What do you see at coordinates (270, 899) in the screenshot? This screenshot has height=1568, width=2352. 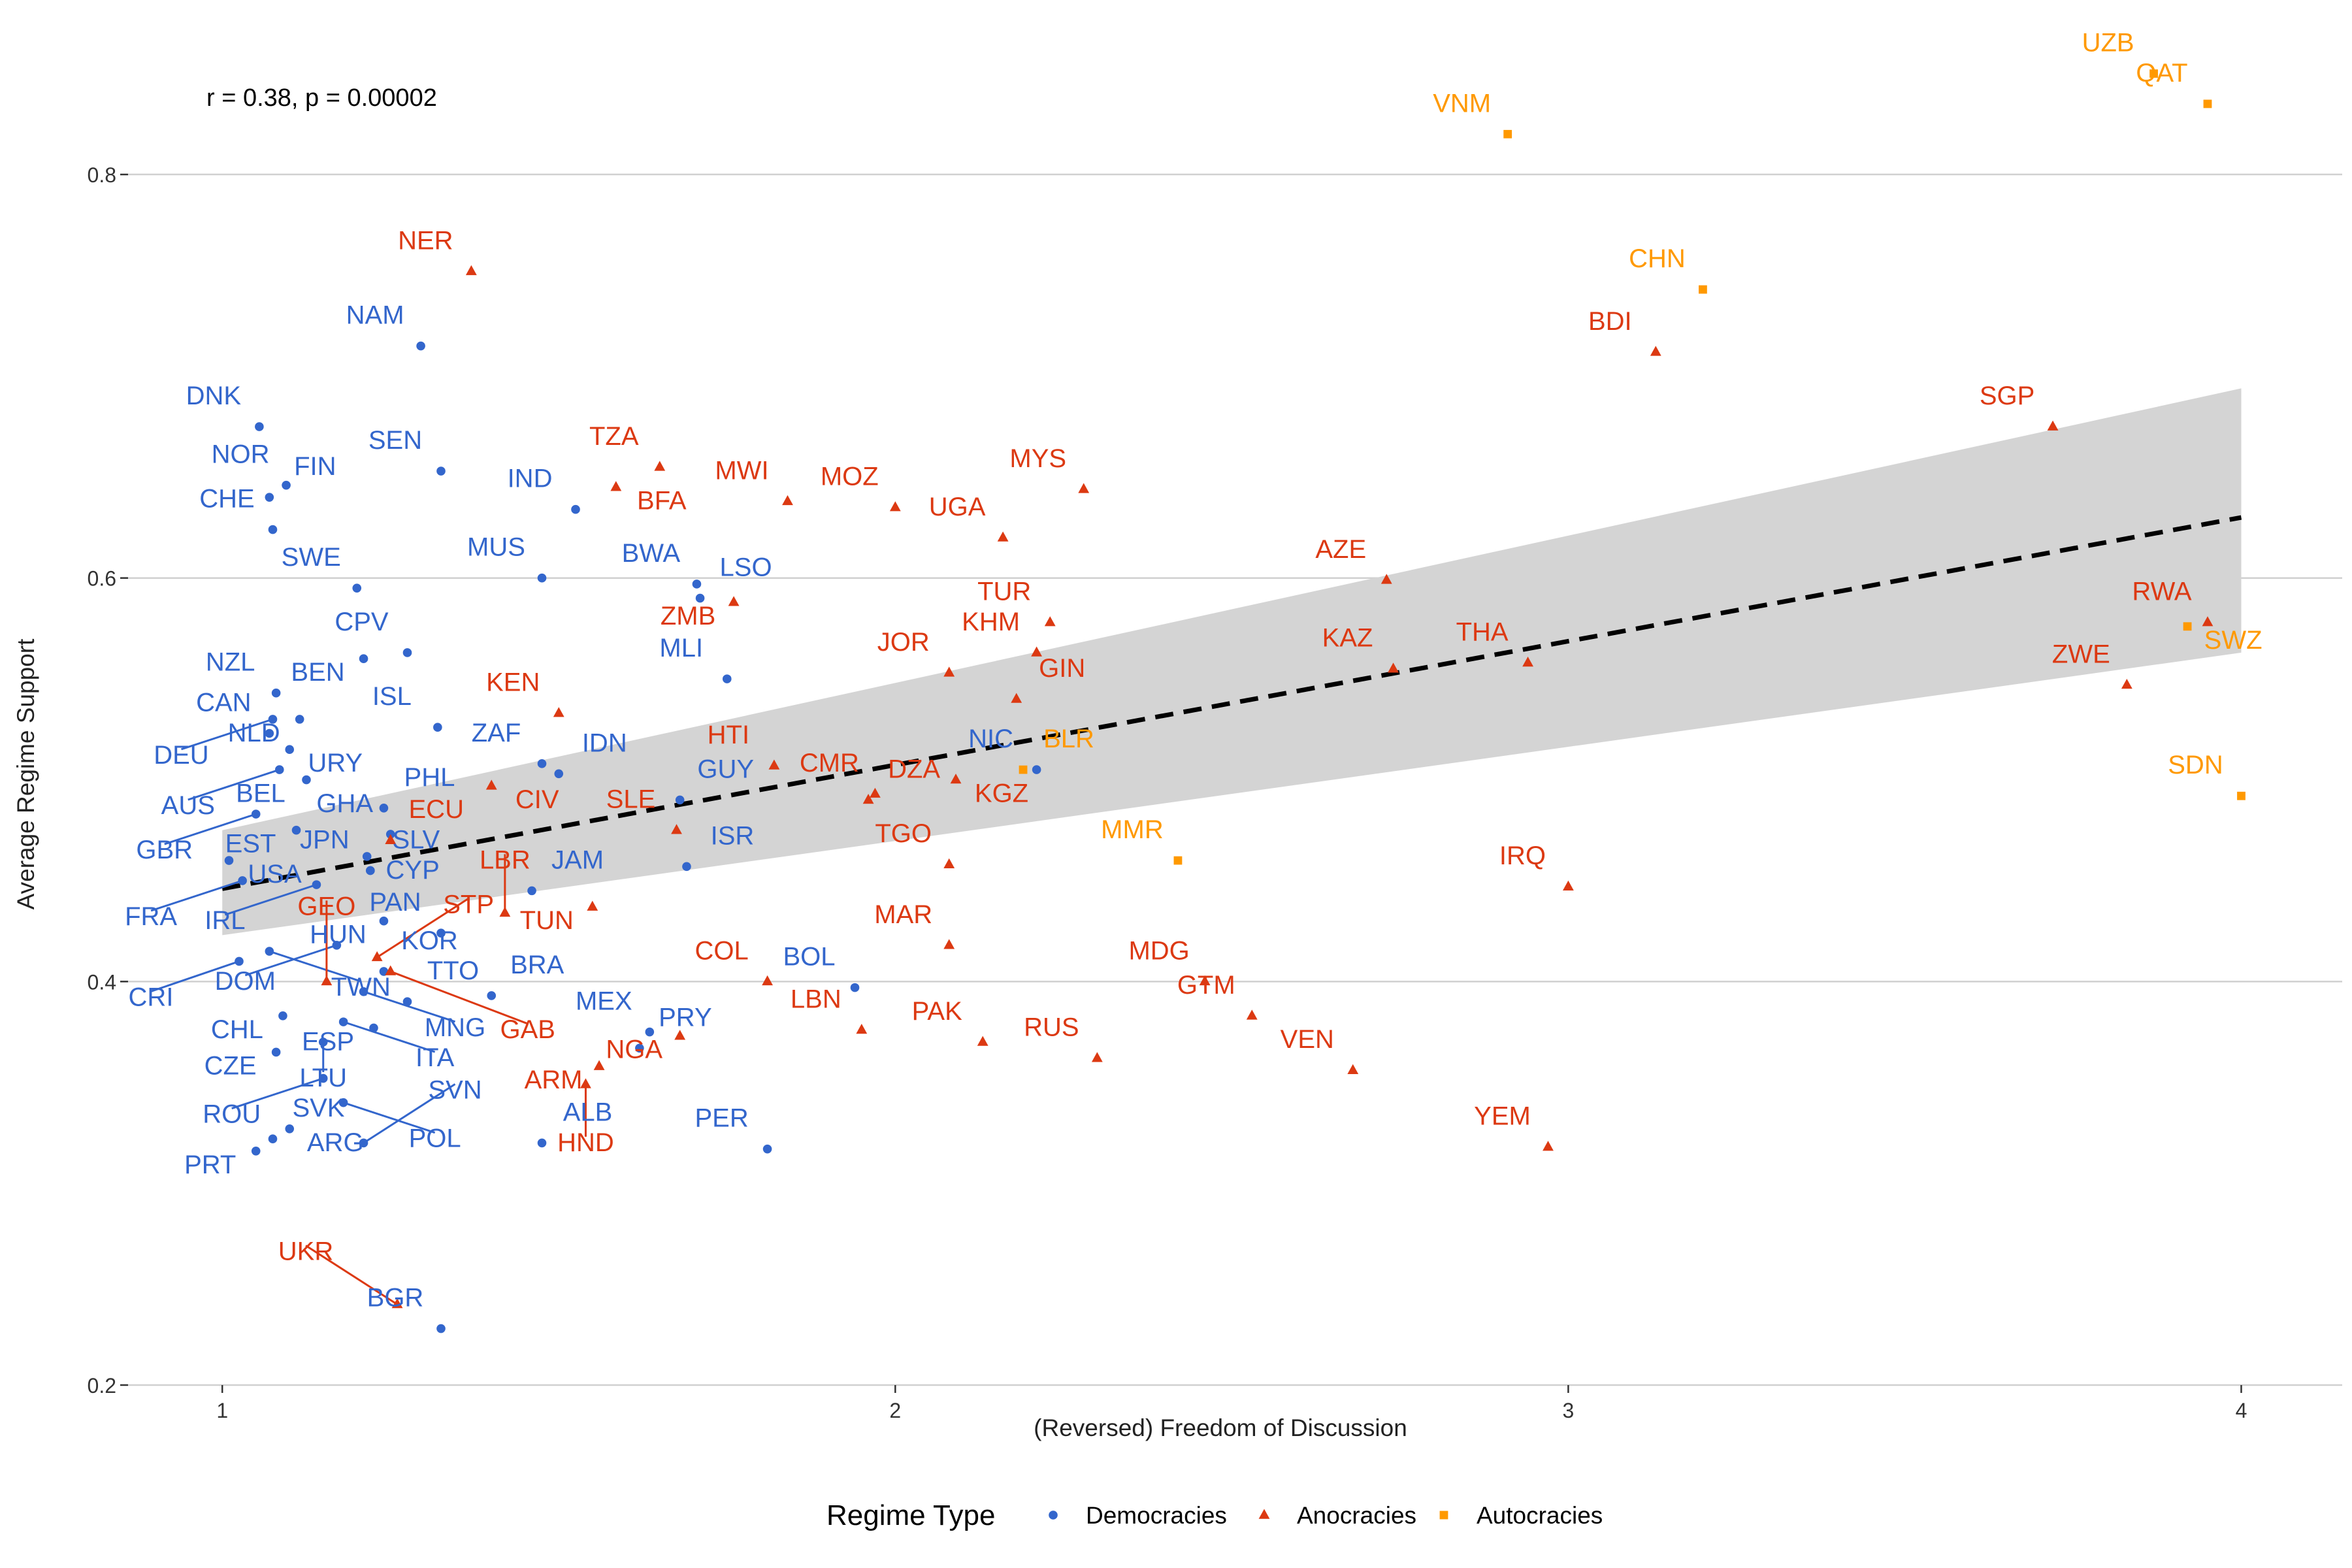 I see `leader-irl` at bounding box center [270, 899].